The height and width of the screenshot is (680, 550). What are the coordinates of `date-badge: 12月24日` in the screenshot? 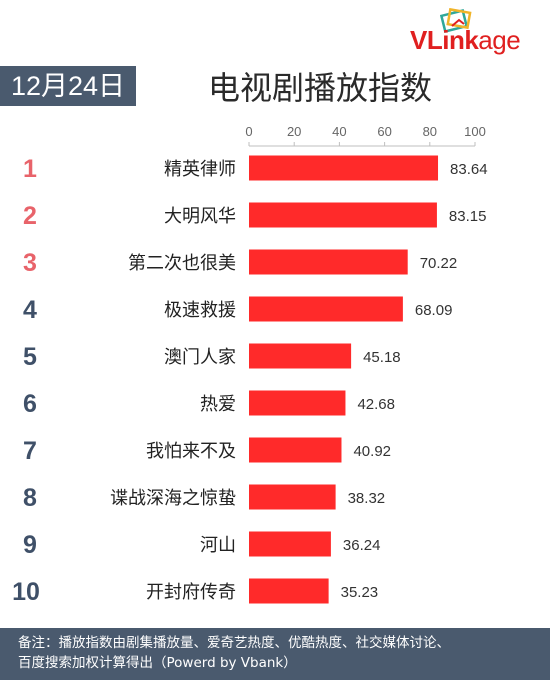 It's located at (68, 86).